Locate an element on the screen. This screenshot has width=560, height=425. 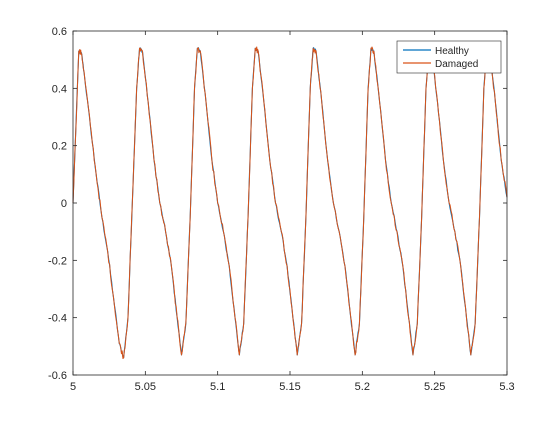
legend-box is located at coordinates (449, 57).